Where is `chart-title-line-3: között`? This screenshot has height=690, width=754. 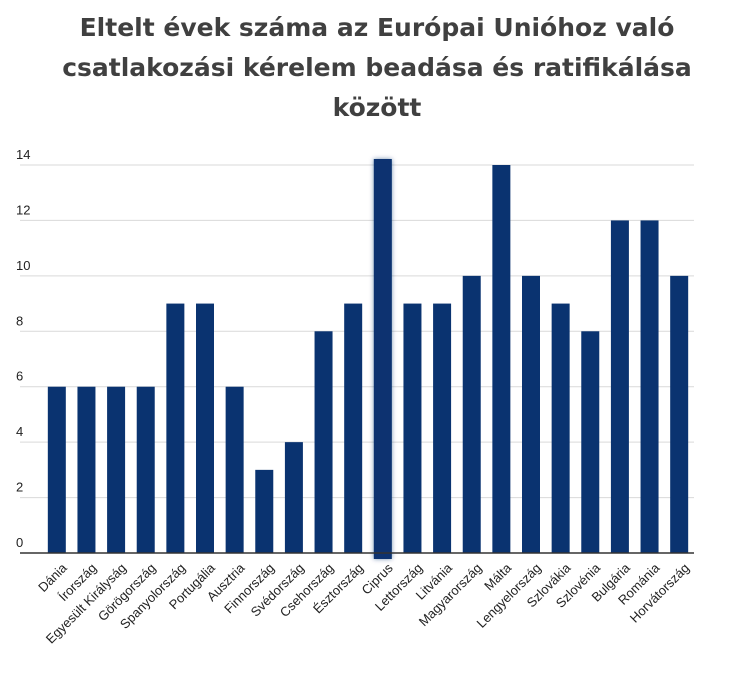
chart-title-line-3: között is located at coordinates (377, 107).